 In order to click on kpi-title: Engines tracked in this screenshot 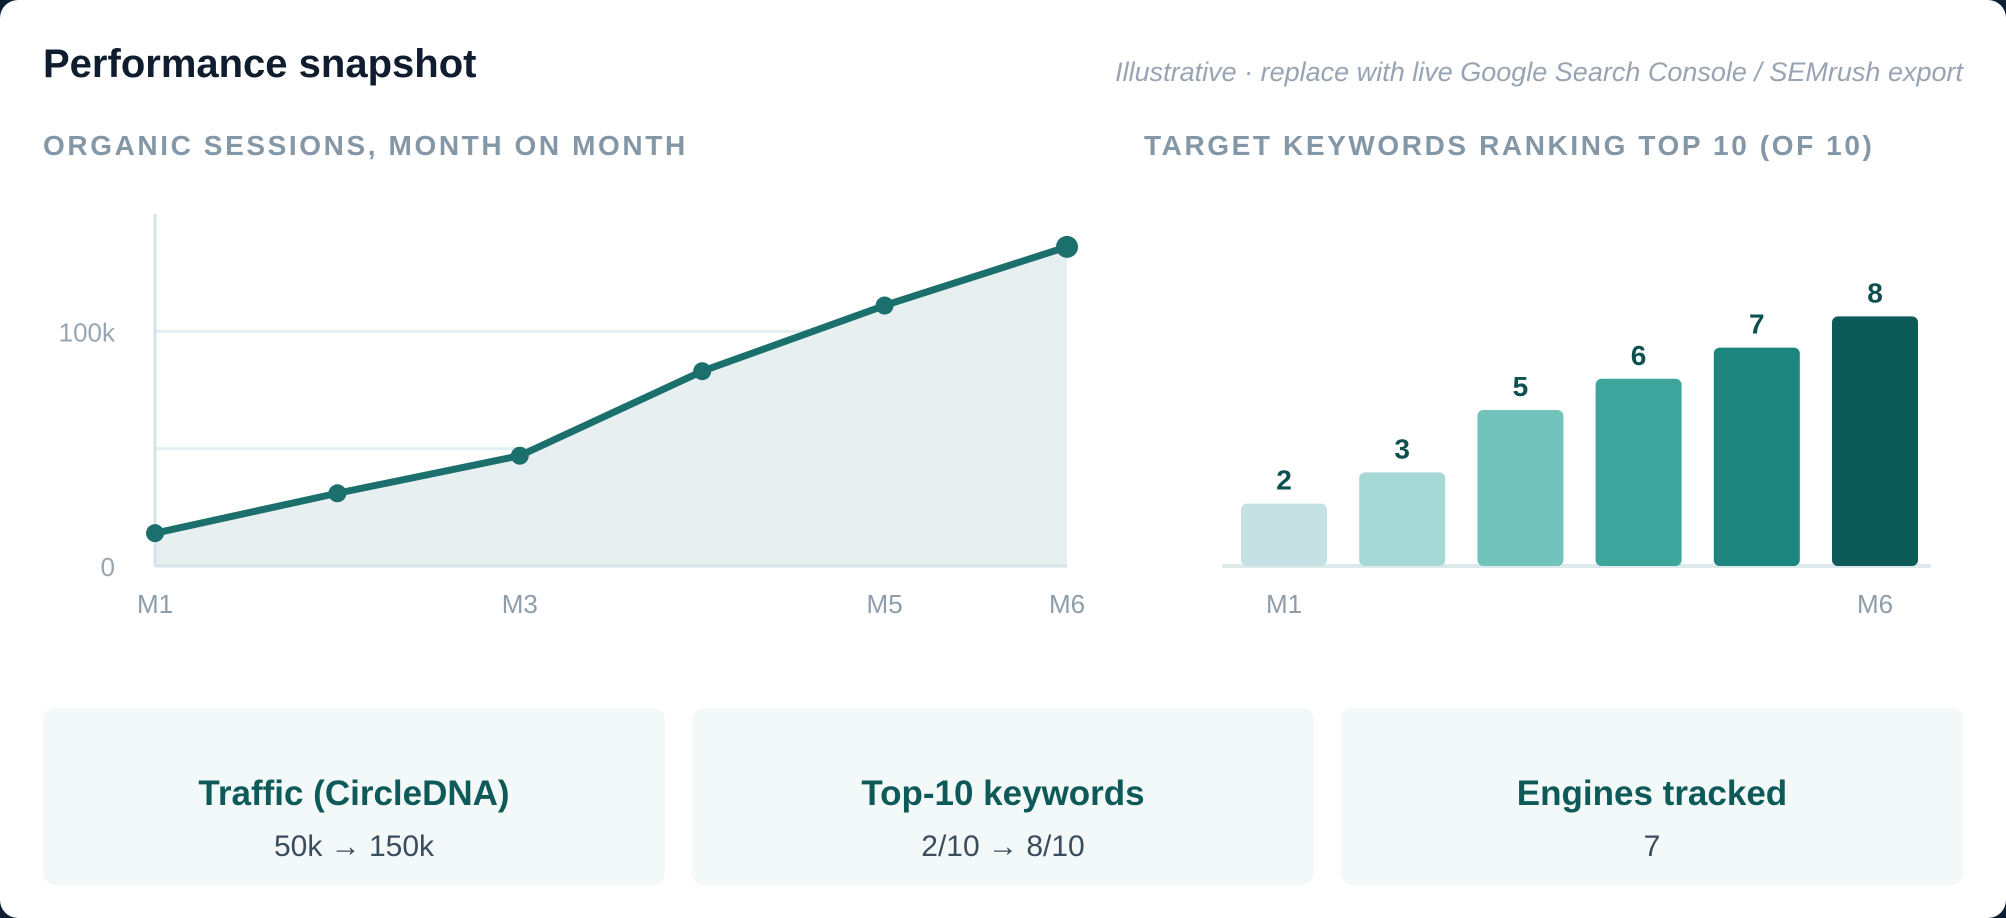, I will do `click(1652, 793)`.